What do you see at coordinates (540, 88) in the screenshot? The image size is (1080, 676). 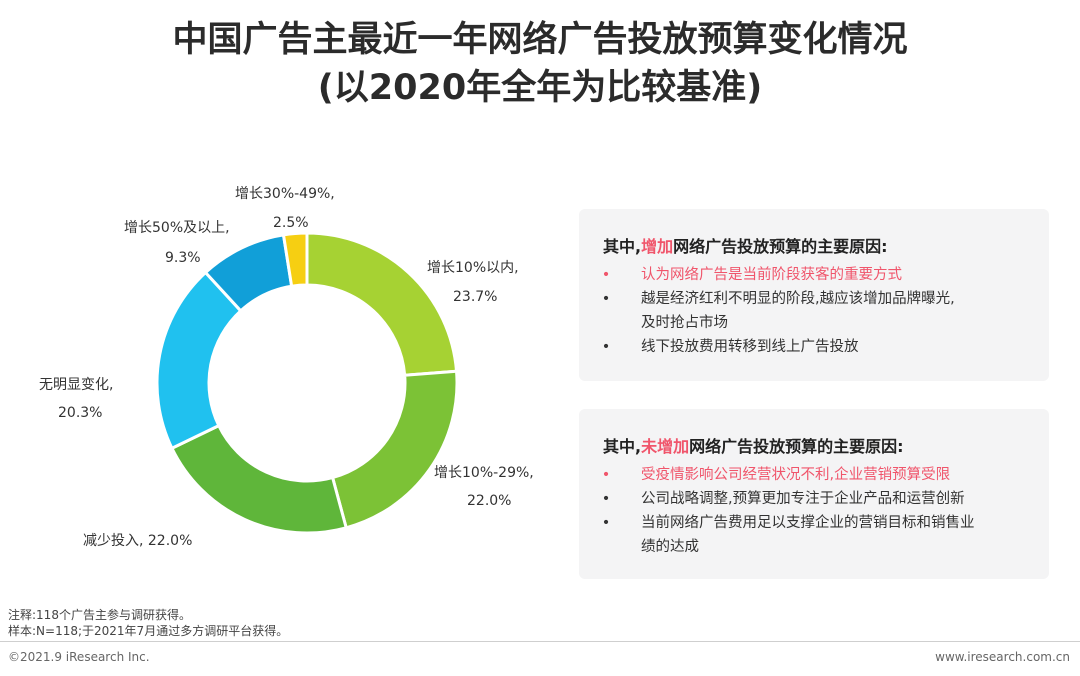 I see `chart-title-line2: (以2020年全年为比较基准)` at bounding box center [540, 88].